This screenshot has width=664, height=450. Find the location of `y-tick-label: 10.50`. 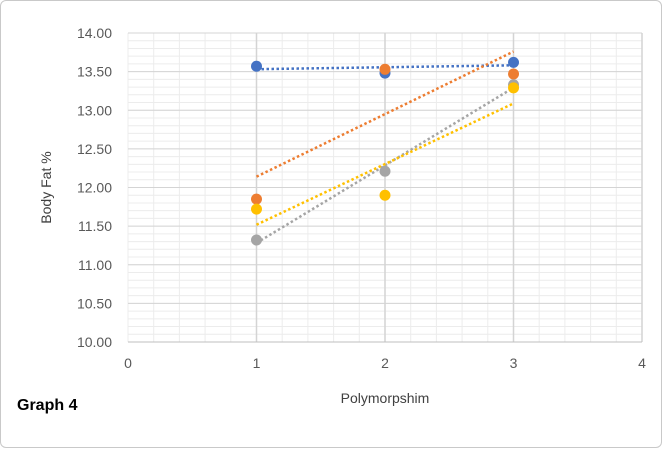

y-tick-label: 10.50 is located at coordinates (94, 303).